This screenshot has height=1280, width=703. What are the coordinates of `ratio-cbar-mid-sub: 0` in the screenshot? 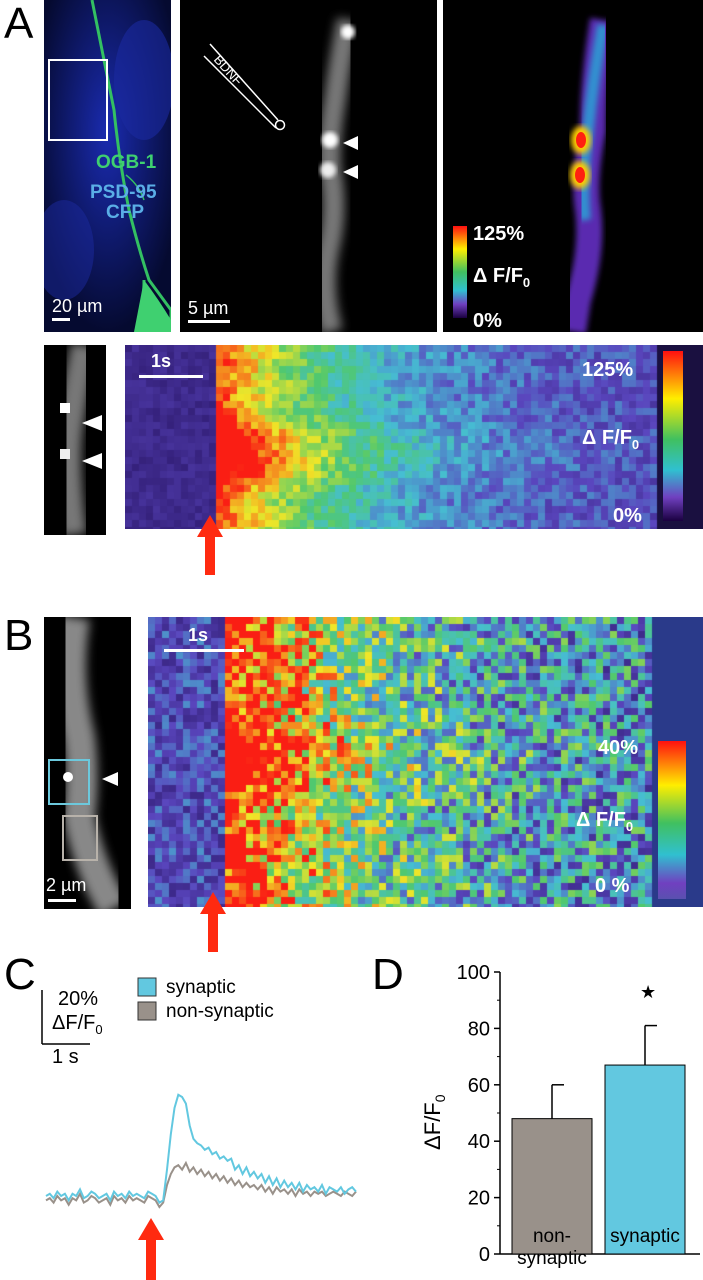 It's located at (526, 282).